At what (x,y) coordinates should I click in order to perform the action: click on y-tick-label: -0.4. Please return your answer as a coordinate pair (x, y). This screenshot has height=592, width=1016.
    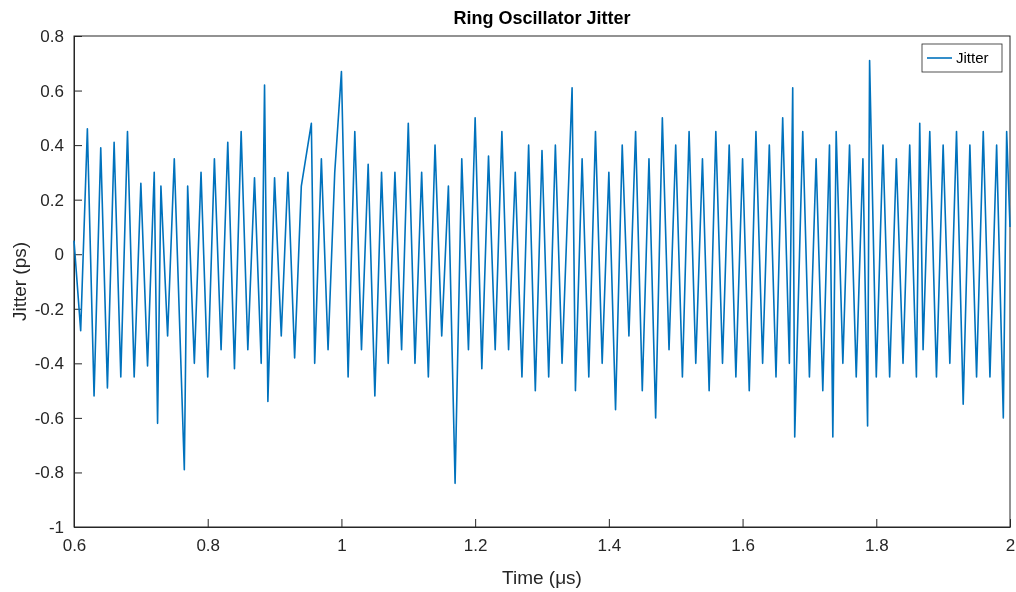
    Looking at the image, I should click on (49, 364).